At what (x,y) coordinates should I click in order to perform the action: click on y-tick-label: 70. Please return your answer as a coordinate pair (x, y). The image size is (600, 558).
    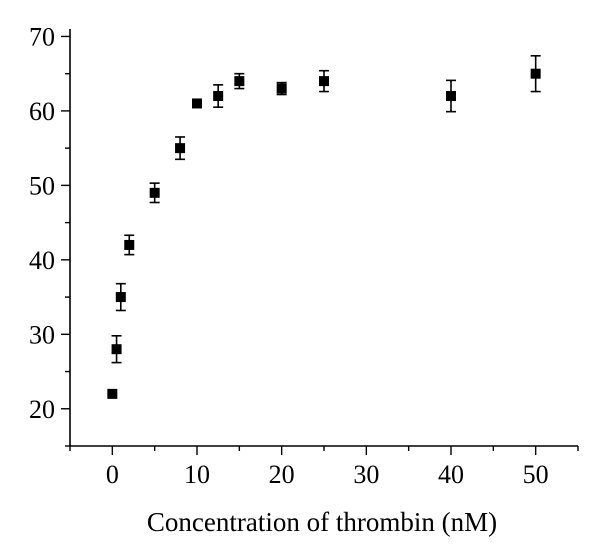
    Looking at the image, I should click on (42, 36).